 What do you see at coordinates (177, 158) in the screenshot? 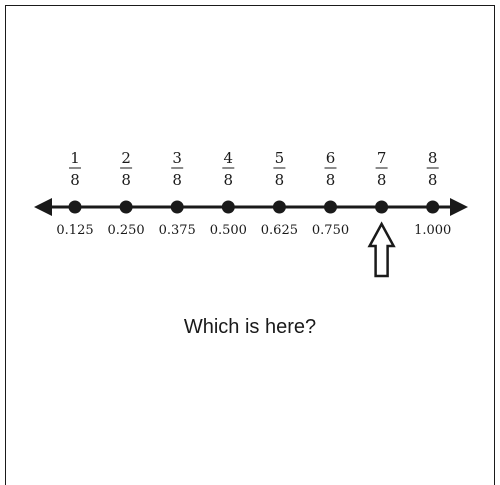
I see `fraction-numerator: 3` at bounding box center [177, 158].